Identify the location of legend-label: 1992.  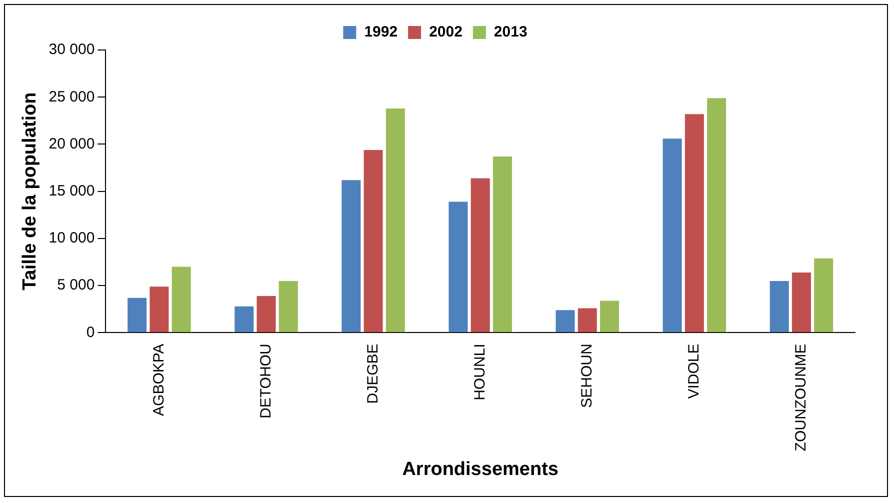
(381, 32).